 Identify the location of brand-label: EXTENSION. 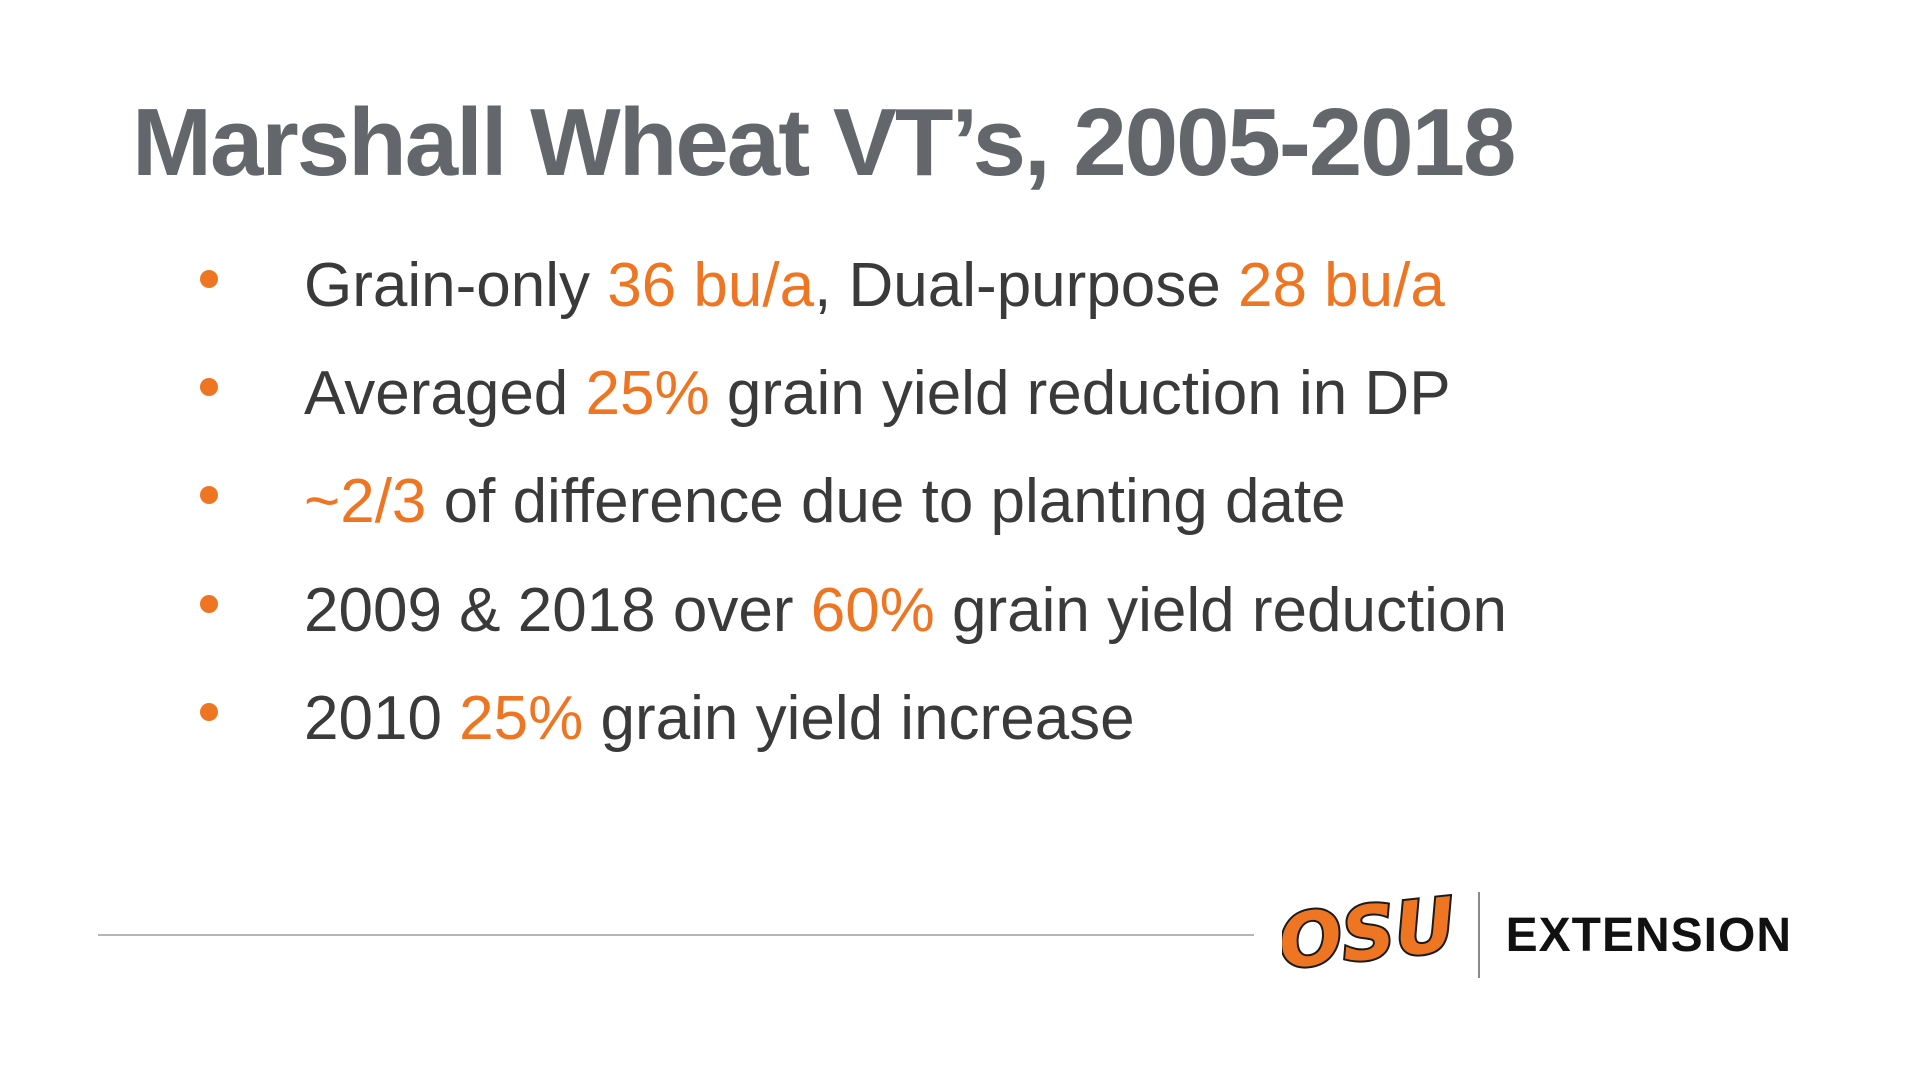
(1648, 935).